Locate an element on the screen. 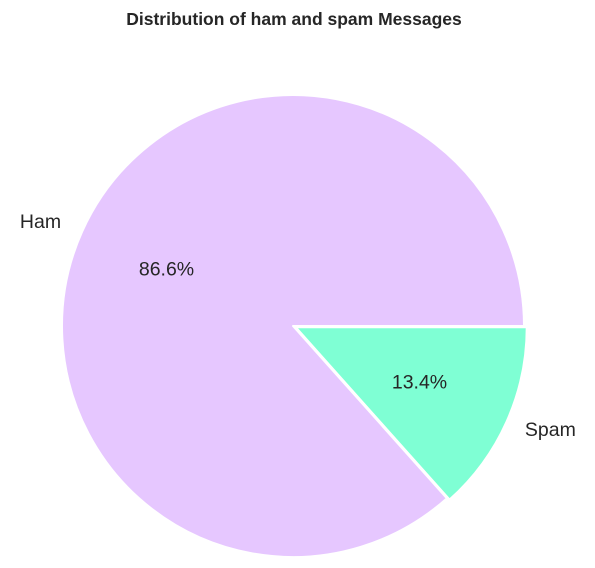 The image size is (595, 568). pie-slice-spam is located at coordinates (411, 413).